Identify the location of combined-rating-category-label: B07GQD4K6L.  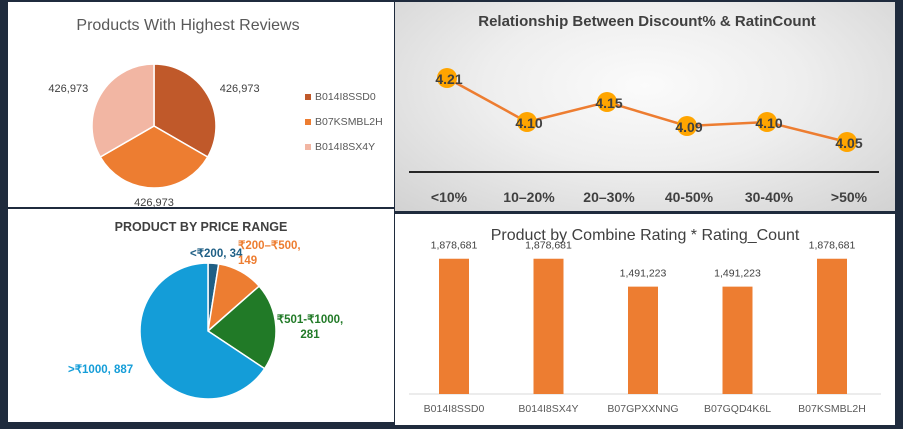
(737, 409).